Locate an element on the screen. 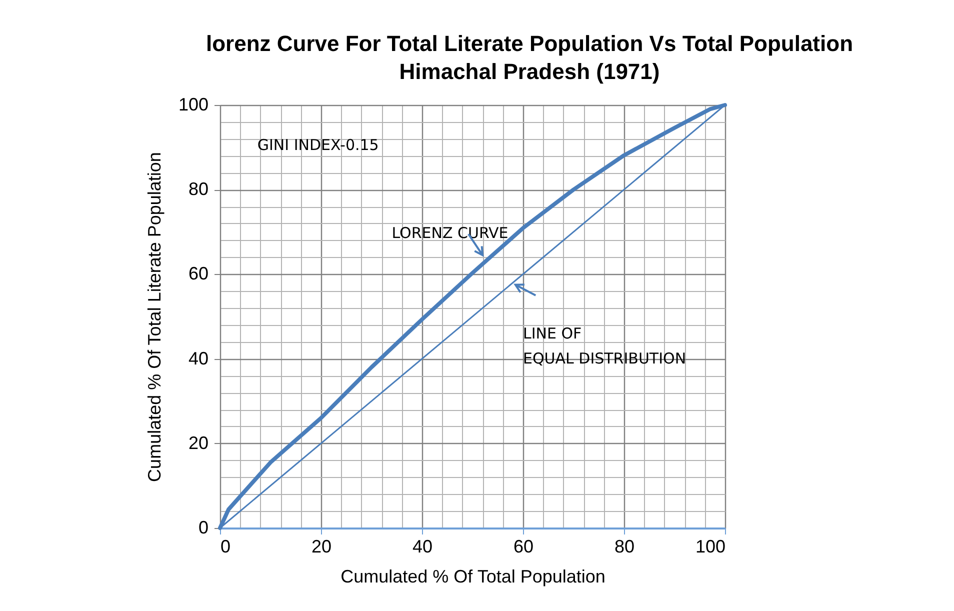 This screenshot has height=611, width=954. x-tick-label: 40 is located at coordinates (422, 546).